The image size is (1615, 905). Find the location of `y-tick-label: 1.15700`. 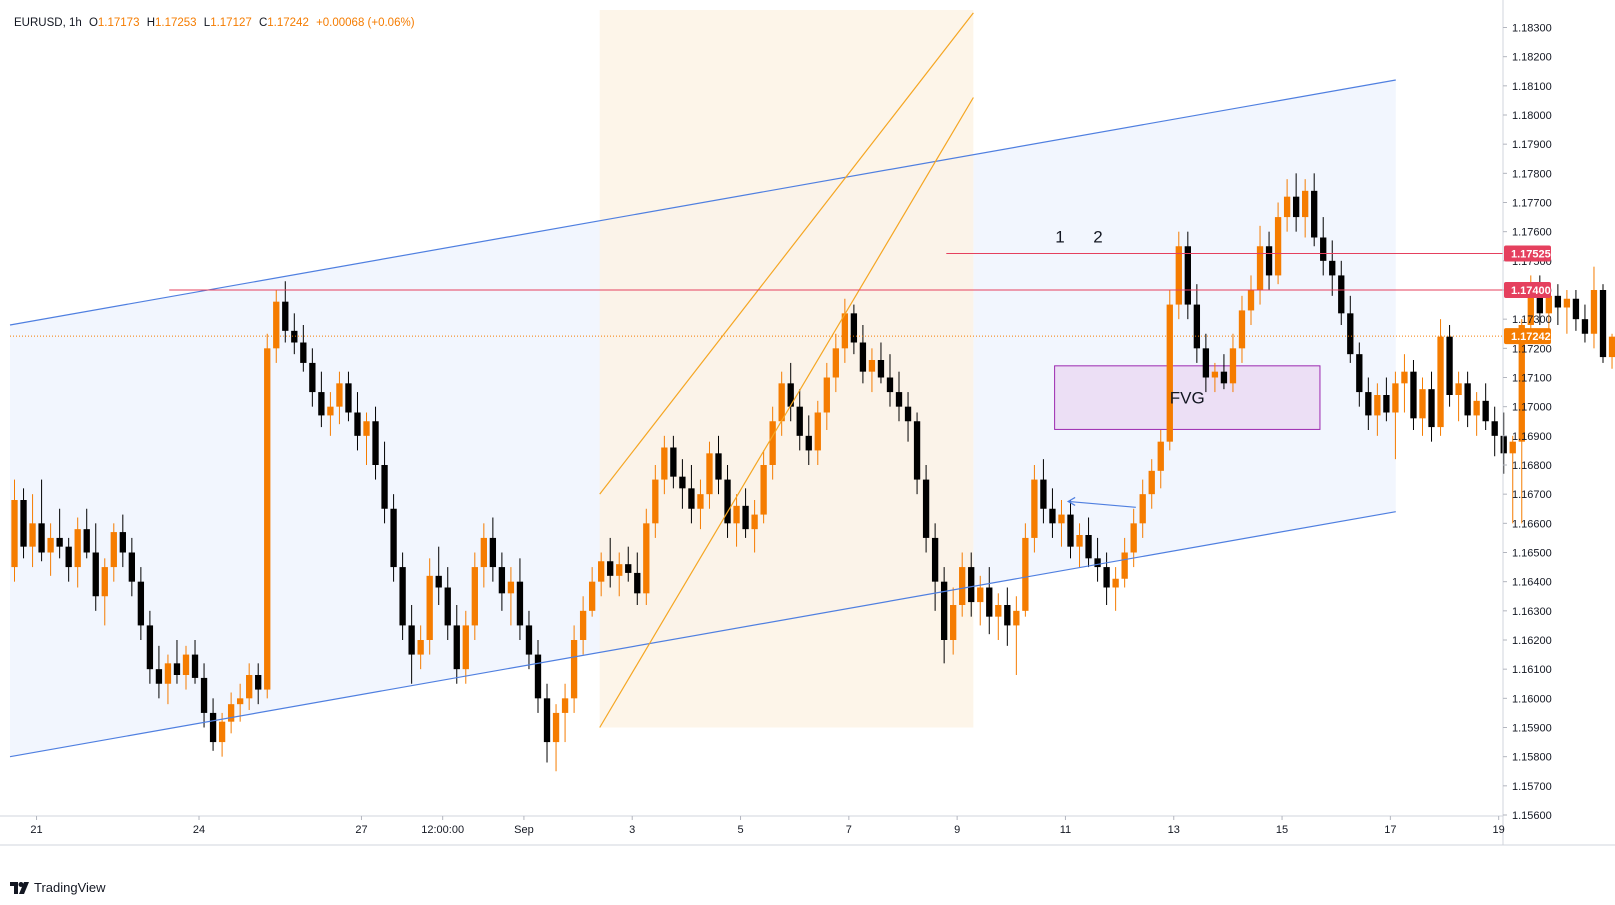

y-tick-label: 1.15700 is located at coordinates (1532, 787).